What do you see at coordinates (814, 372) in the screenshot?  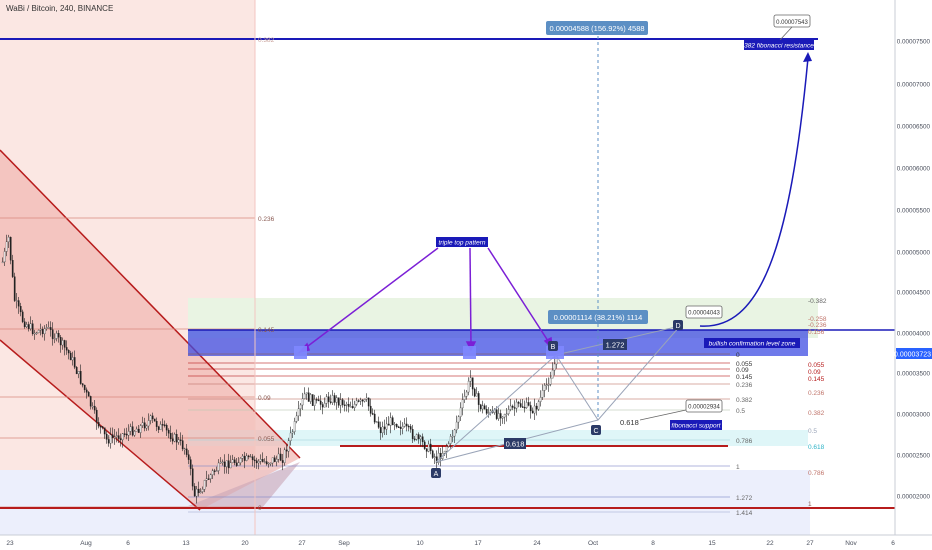 I see `fib-right-label: 0.09` at bounding box center [814, 372].